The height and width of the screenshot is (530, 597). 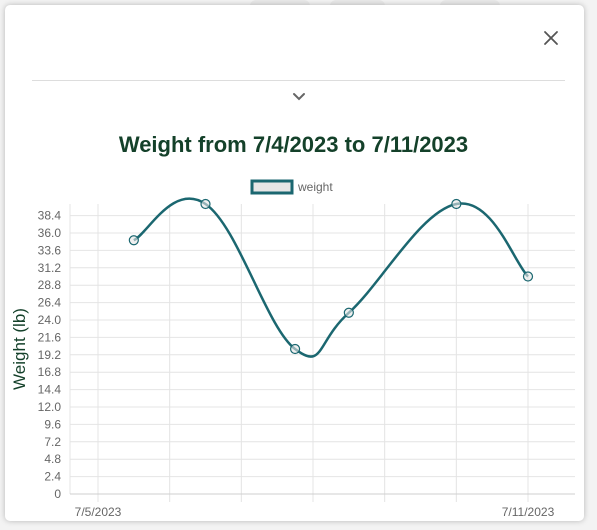 I want to click on y-tick-label: 24.0, so click(x=50, y=320).